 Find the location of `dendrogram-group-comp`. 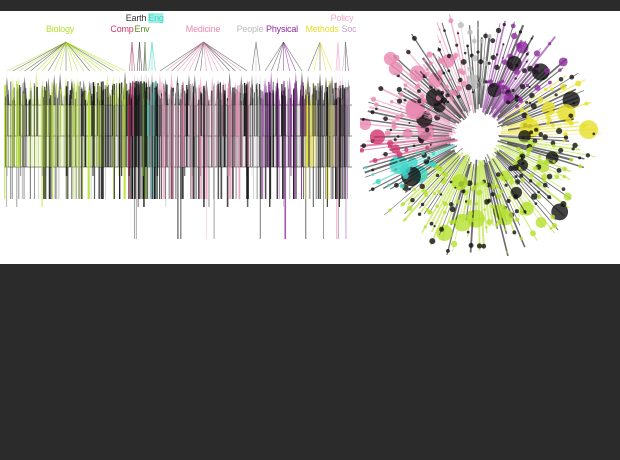

dendrogram-group-comp is located at coordinates (132, 140).